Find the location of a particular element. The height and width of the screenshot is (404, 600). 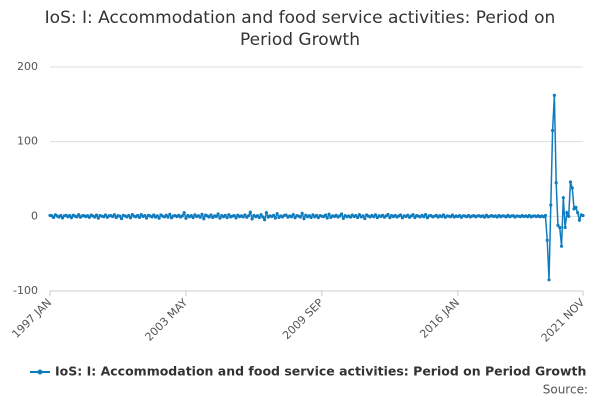

x-tick-label: 1997 JAN is located at coordinates (31, 318).